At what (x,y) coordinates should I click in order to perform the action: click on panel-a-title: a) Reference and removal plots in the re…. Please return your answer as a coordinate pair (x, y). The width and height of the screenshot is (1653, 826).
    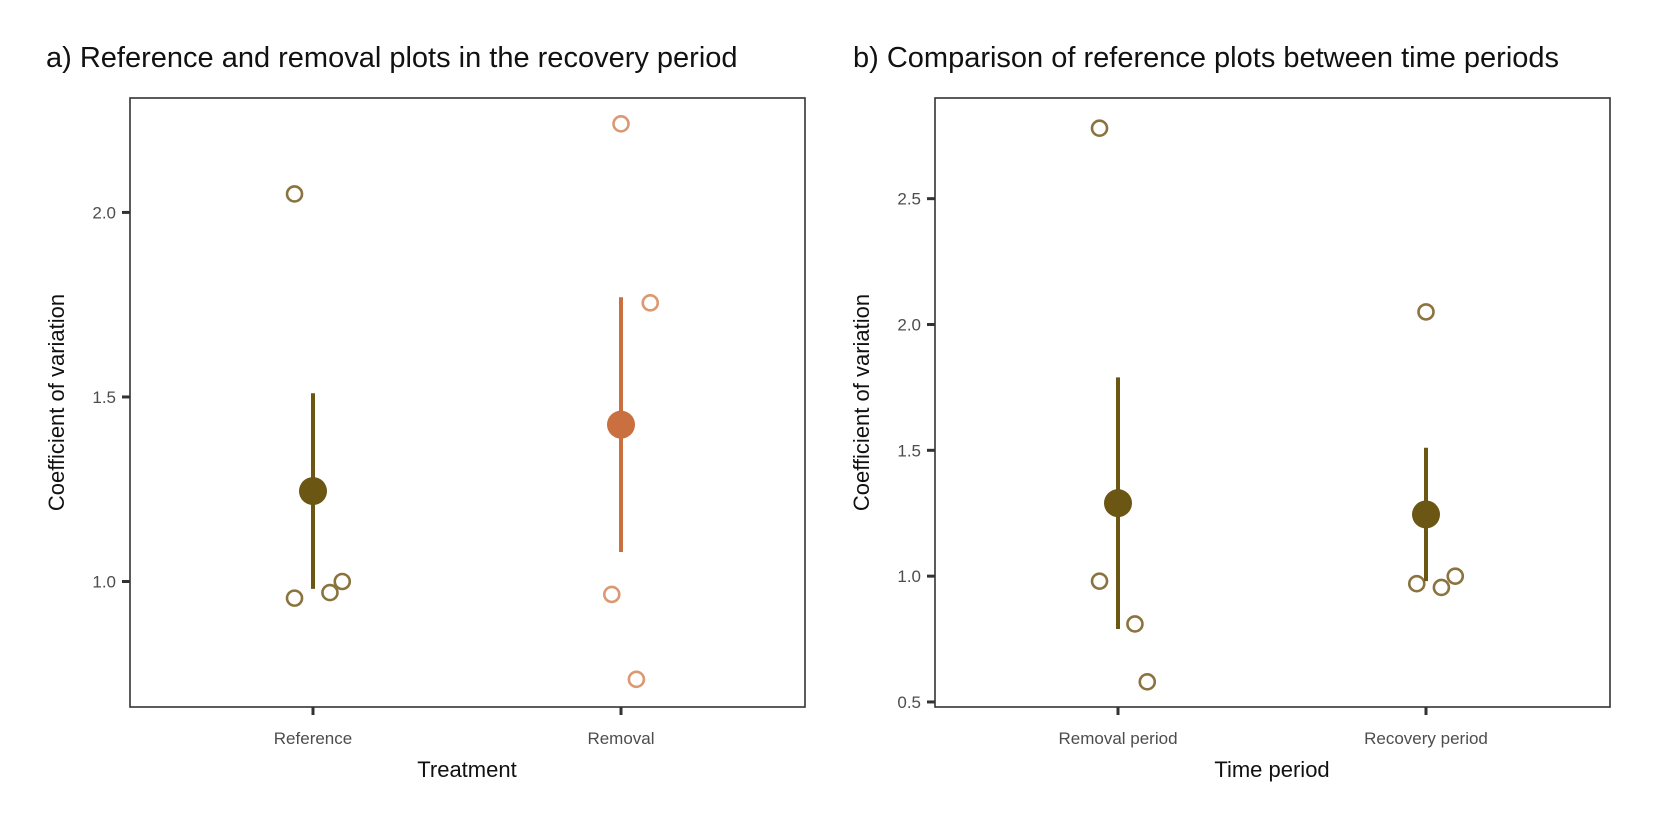
    Looking at the image, I should click on (392, 58).